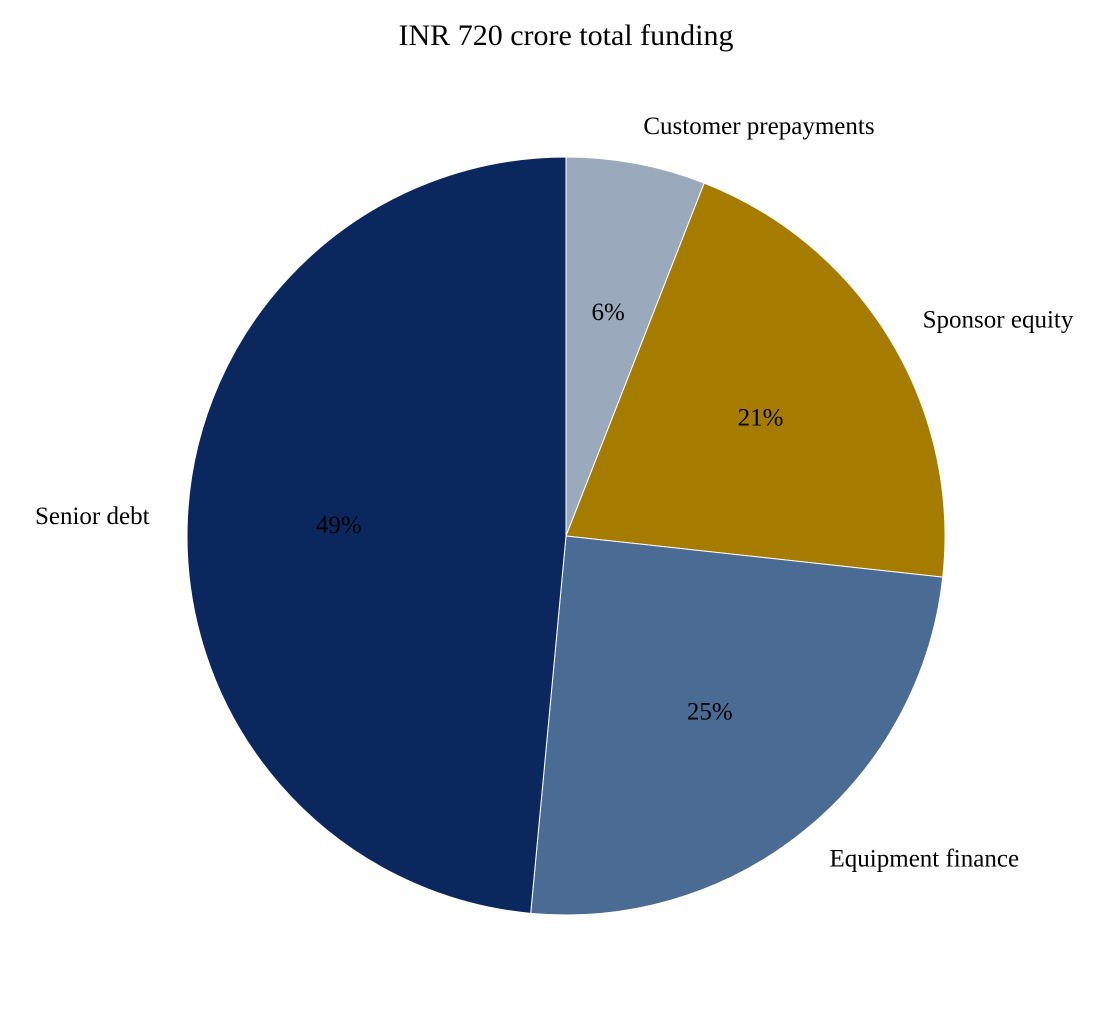 This screenshot has width=1109, height=1033. What do you see at coordinates (608, 312) in the screenshot?
I see `pie-pct-label: 6%` at bounding box center [608, 312].